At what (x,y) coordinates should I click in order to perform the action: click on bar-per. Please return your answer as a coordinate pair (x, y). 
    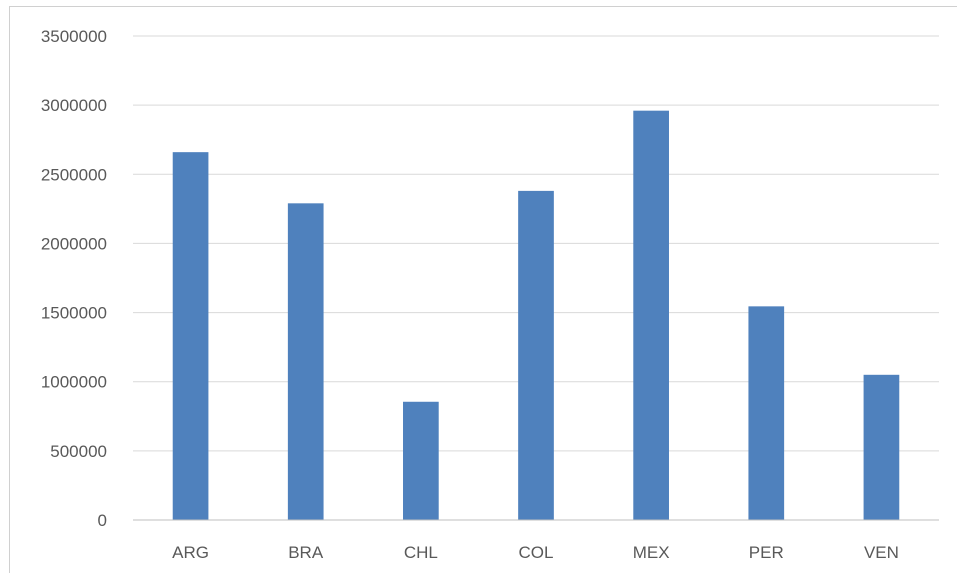
    Looking at the image, I should click on (766, 413).